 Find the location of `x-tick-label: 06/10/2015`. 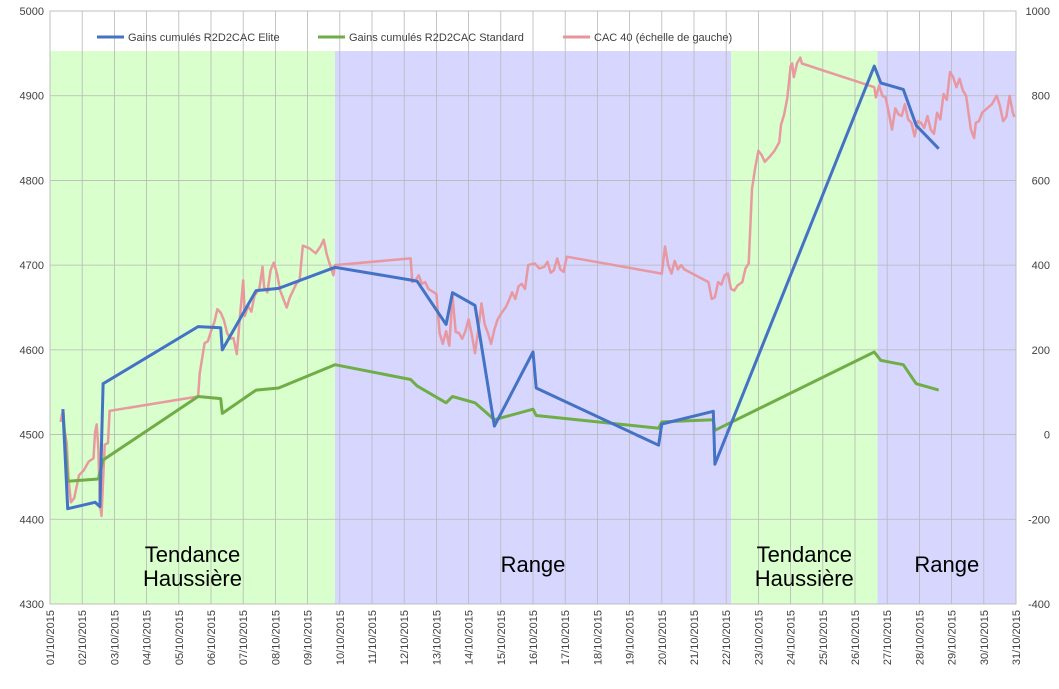

x-tick-label: 06/10/2015 is located at coordinates (212, 637).